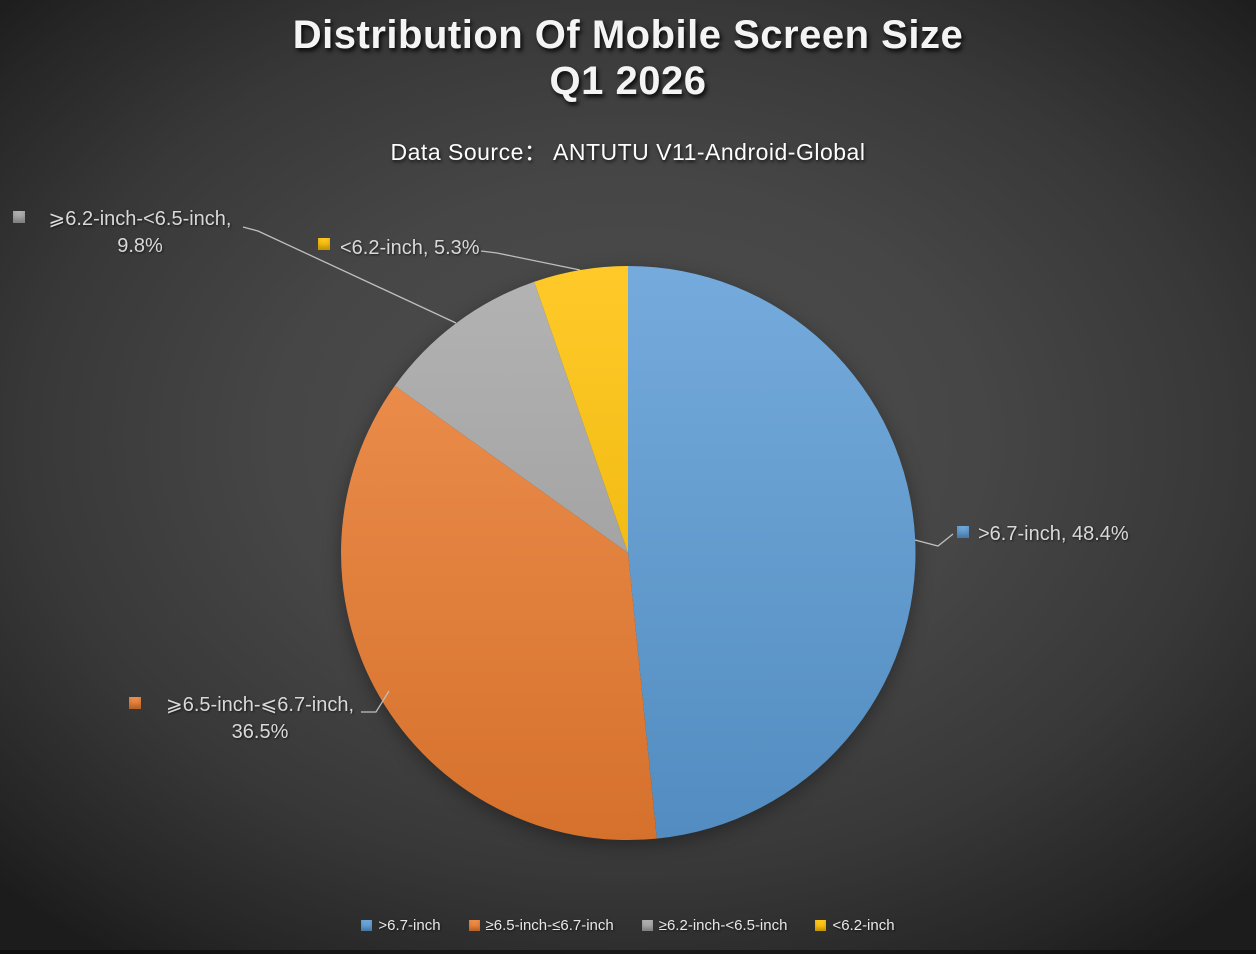  I want to click on legend-label: ≥6.5-inch-≤6.7-inch, so click(549, 925).